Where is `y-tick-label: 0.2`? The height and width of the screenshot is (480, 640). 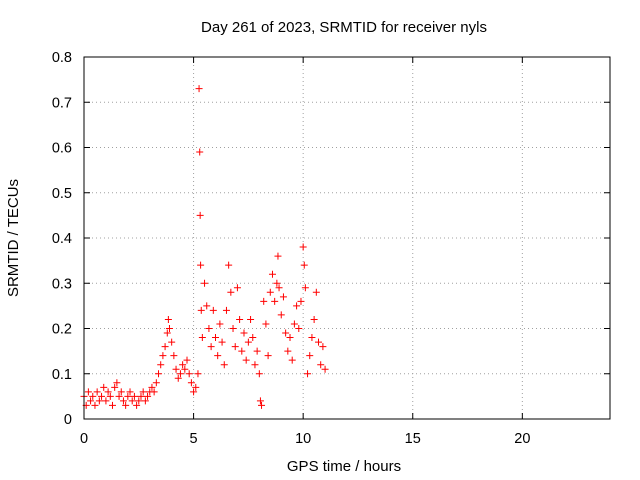
y-tick-label: 0.2 is located at coordinates (62, 330).